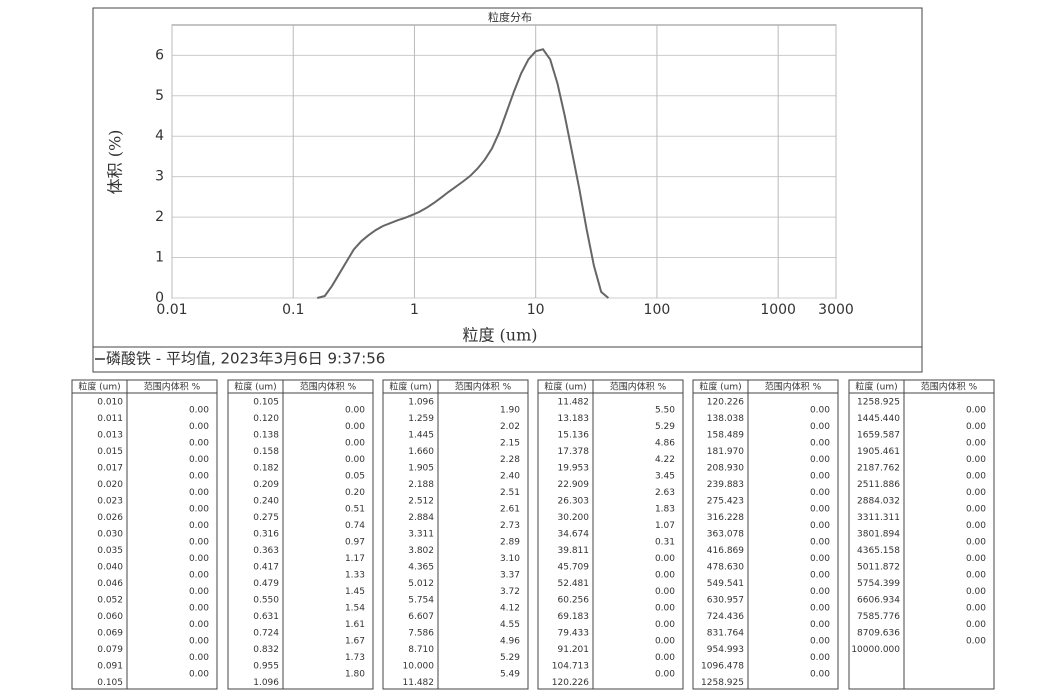 This screenshot has width=1060, height=690. What do you see at coordinates (878, 469) in the screenshot?
I see `size-cell: 2187.762` at bounding box center [878, 469].